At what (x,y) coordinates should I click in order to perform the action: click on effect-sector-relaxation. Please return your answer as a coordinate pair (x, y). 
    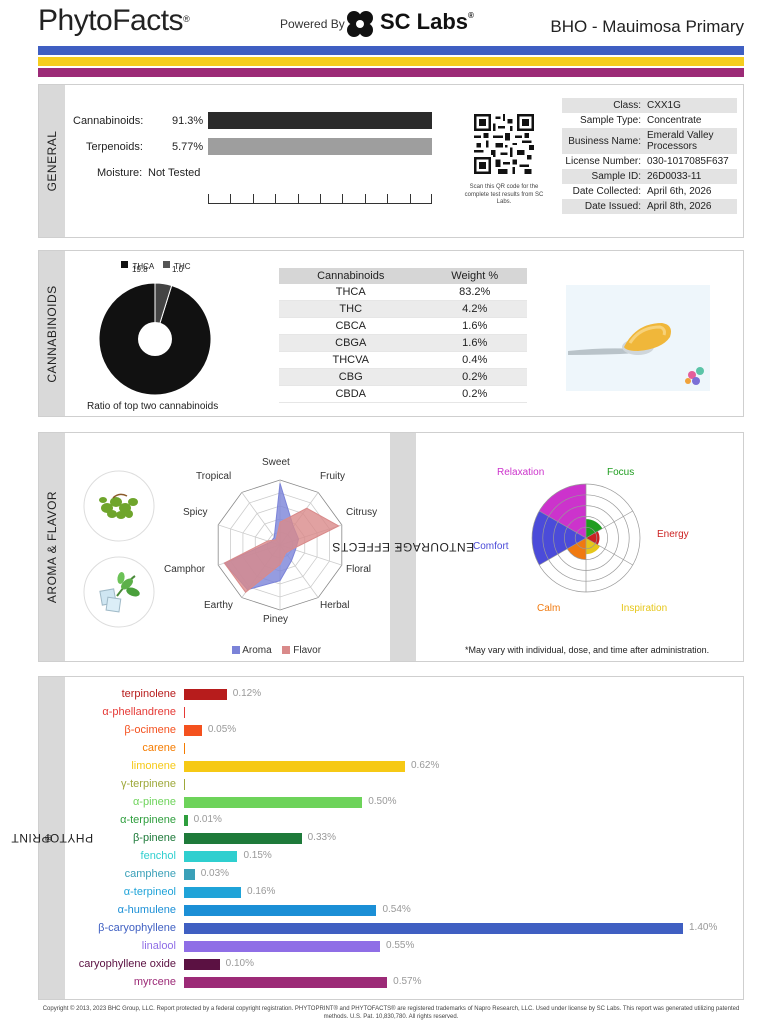
    Looking at the image, I should click on (562, 511).